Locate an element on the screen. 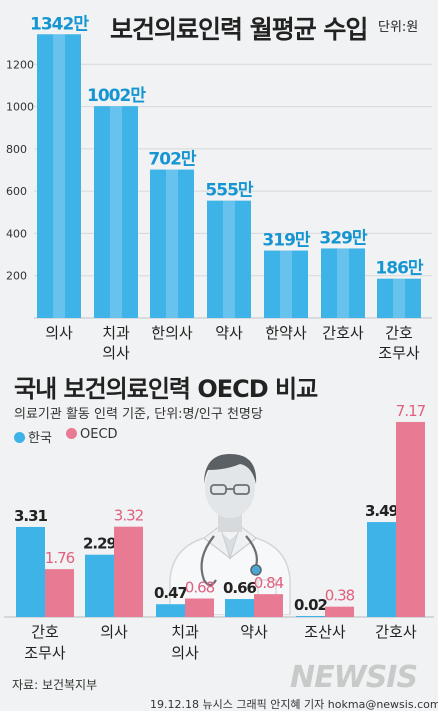 The width and height of the screenshot is (438, 711). value-label-4: 319만 is located at coordinates (286, 241).